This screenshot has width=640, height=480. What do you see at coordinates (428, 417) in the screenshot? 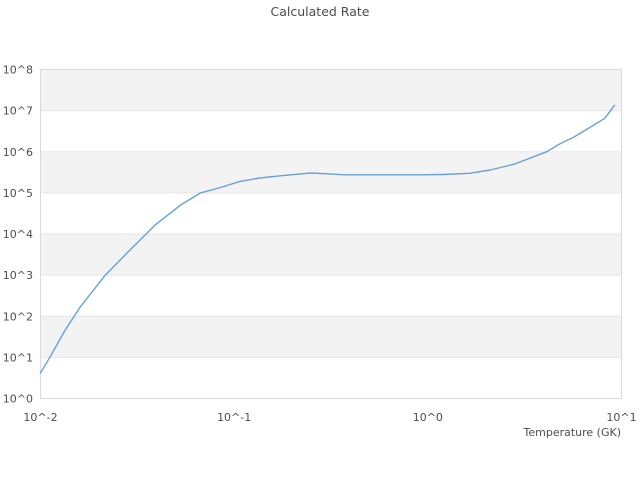
I see `x-tick-label: 10^0` at bounding box center [428, 417].